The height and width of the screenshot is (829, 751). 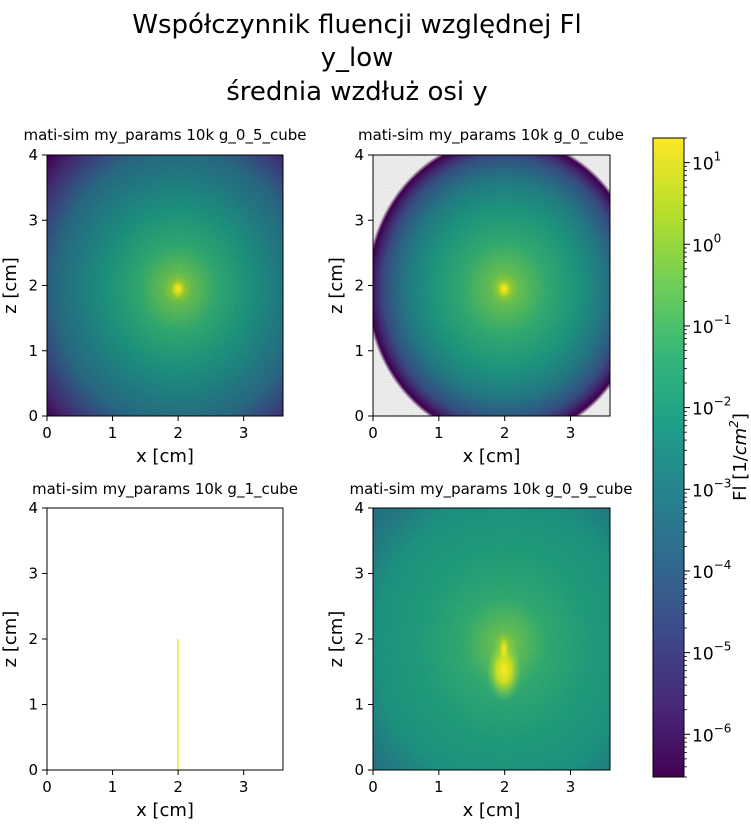 What do you see at coordinates (739, 457) in the screenshot?
I see `colorbar-label: Fl [1/cm2]` at bounding box center [739, 457].